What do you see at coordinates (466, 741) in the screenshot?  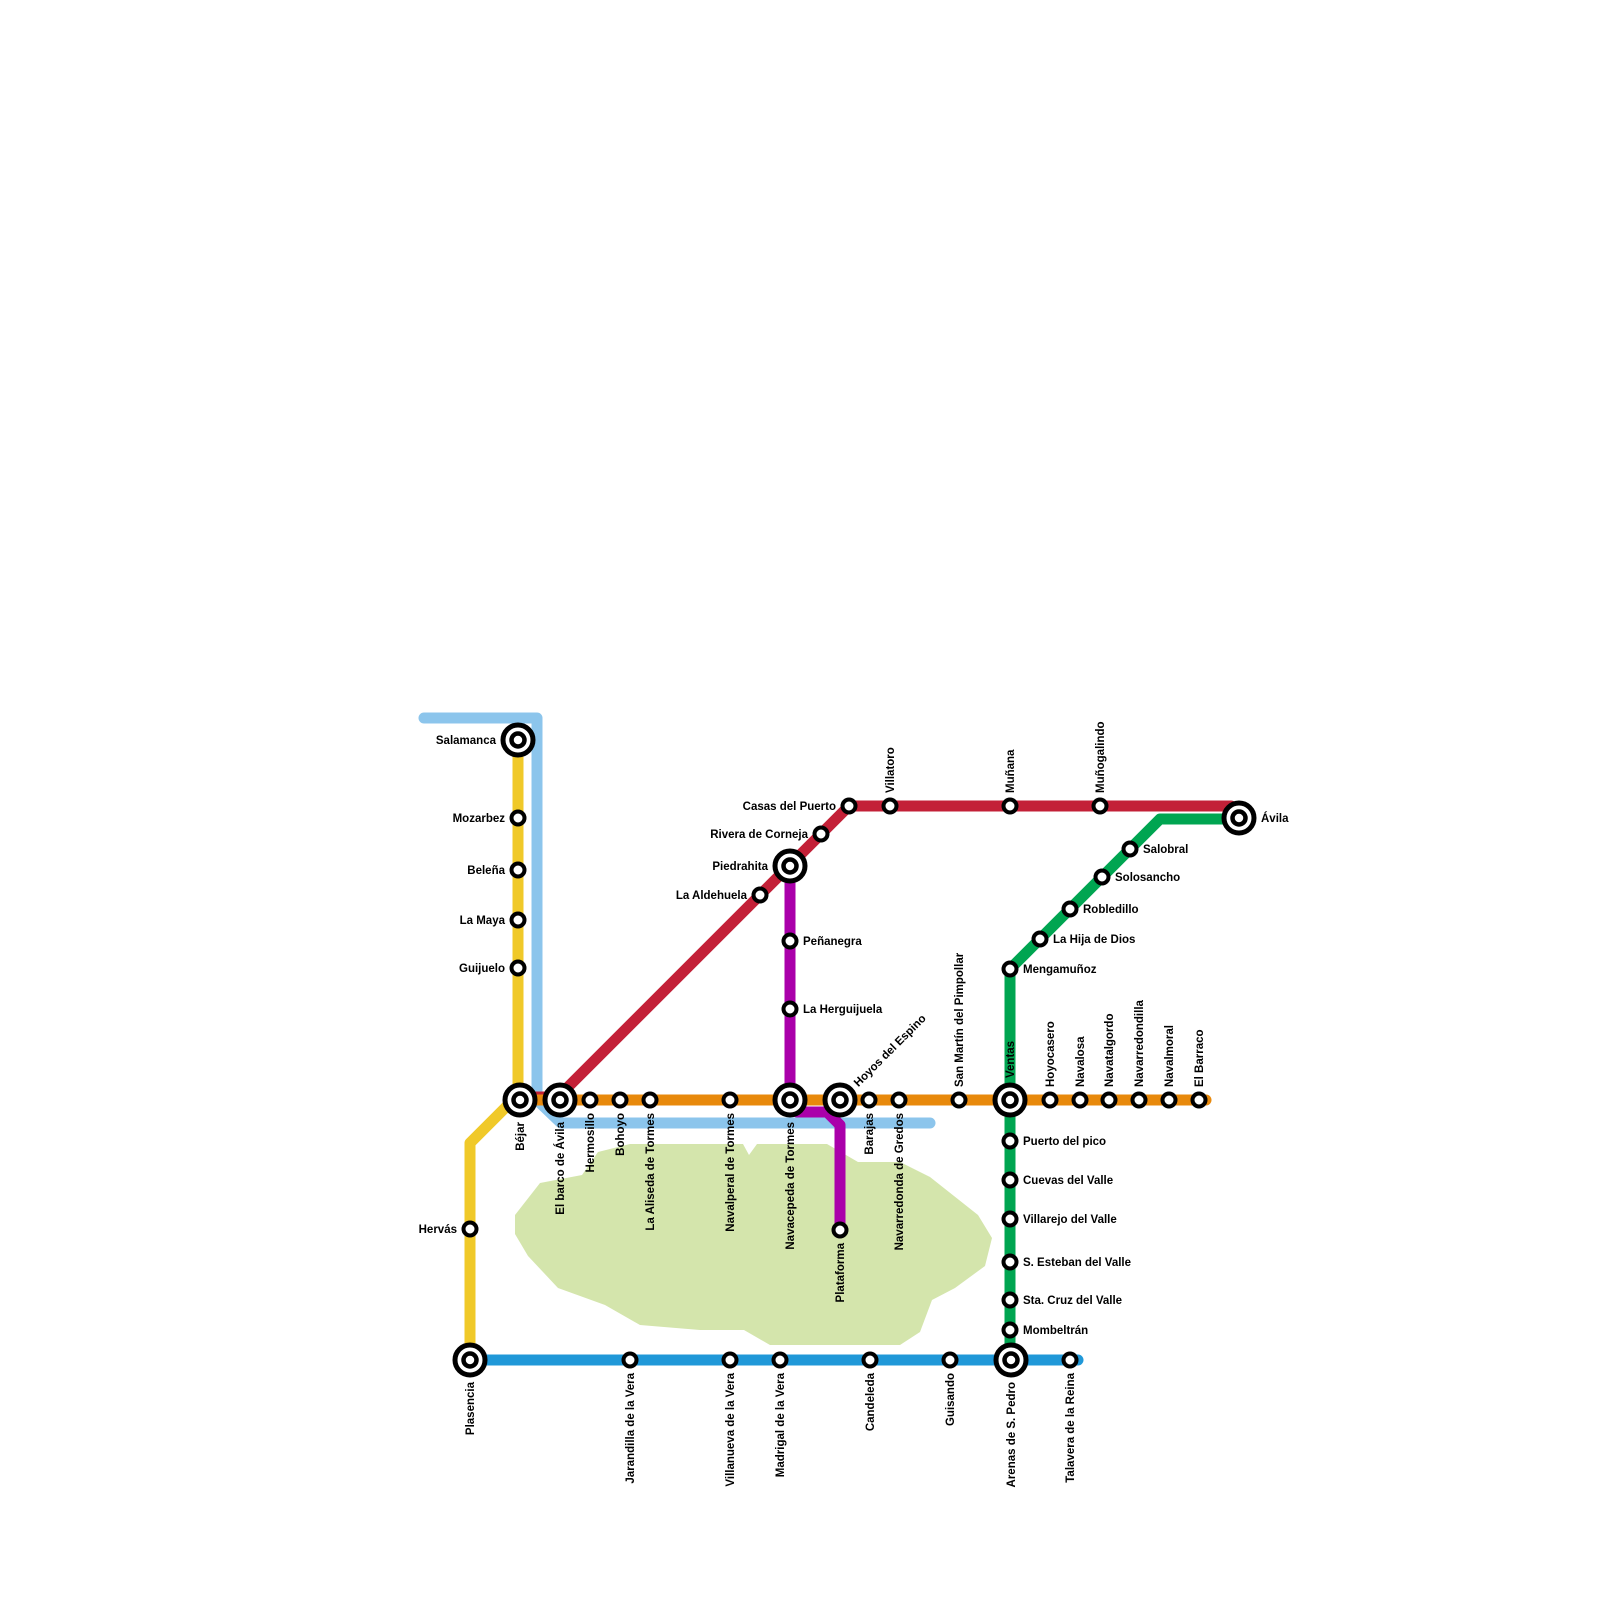 I see `station-label: Salamanca` at bounding box center [466, 741].